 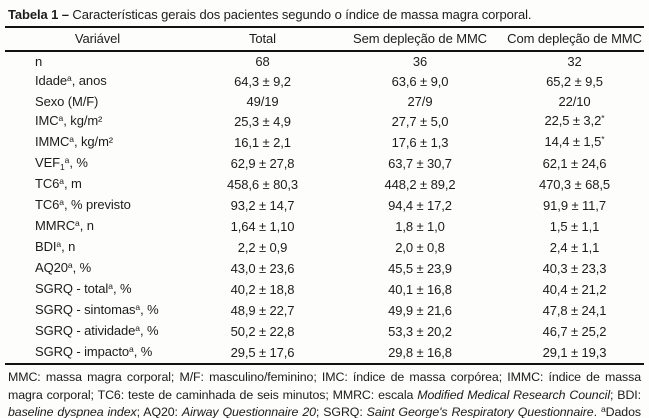 What do you see at coordinates (420, 331) in the screenshot?
I see `value-cell: 53,3 ± 20,2` at bounding box center [420, 331].